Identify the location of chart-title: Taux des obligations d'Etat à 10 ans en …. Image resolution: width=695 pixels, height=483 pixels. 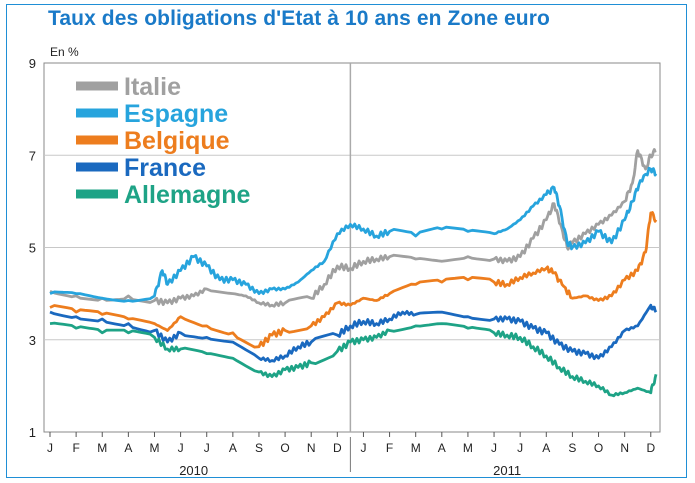
(299, 18).